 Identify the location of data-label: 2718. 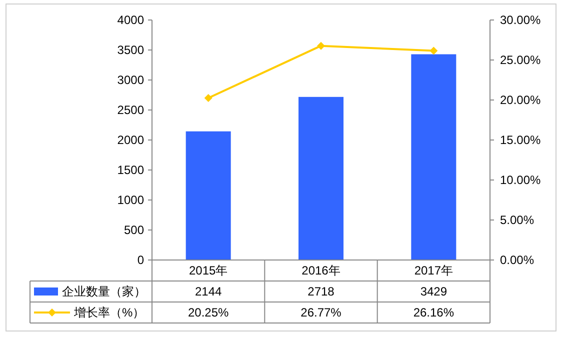
(321, 291).